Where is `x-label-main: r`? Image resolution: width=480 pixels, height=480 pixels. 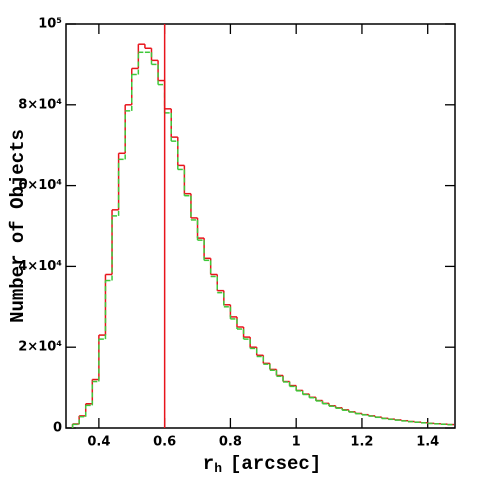 x-label-main: r is located at coordinates (208, 464).